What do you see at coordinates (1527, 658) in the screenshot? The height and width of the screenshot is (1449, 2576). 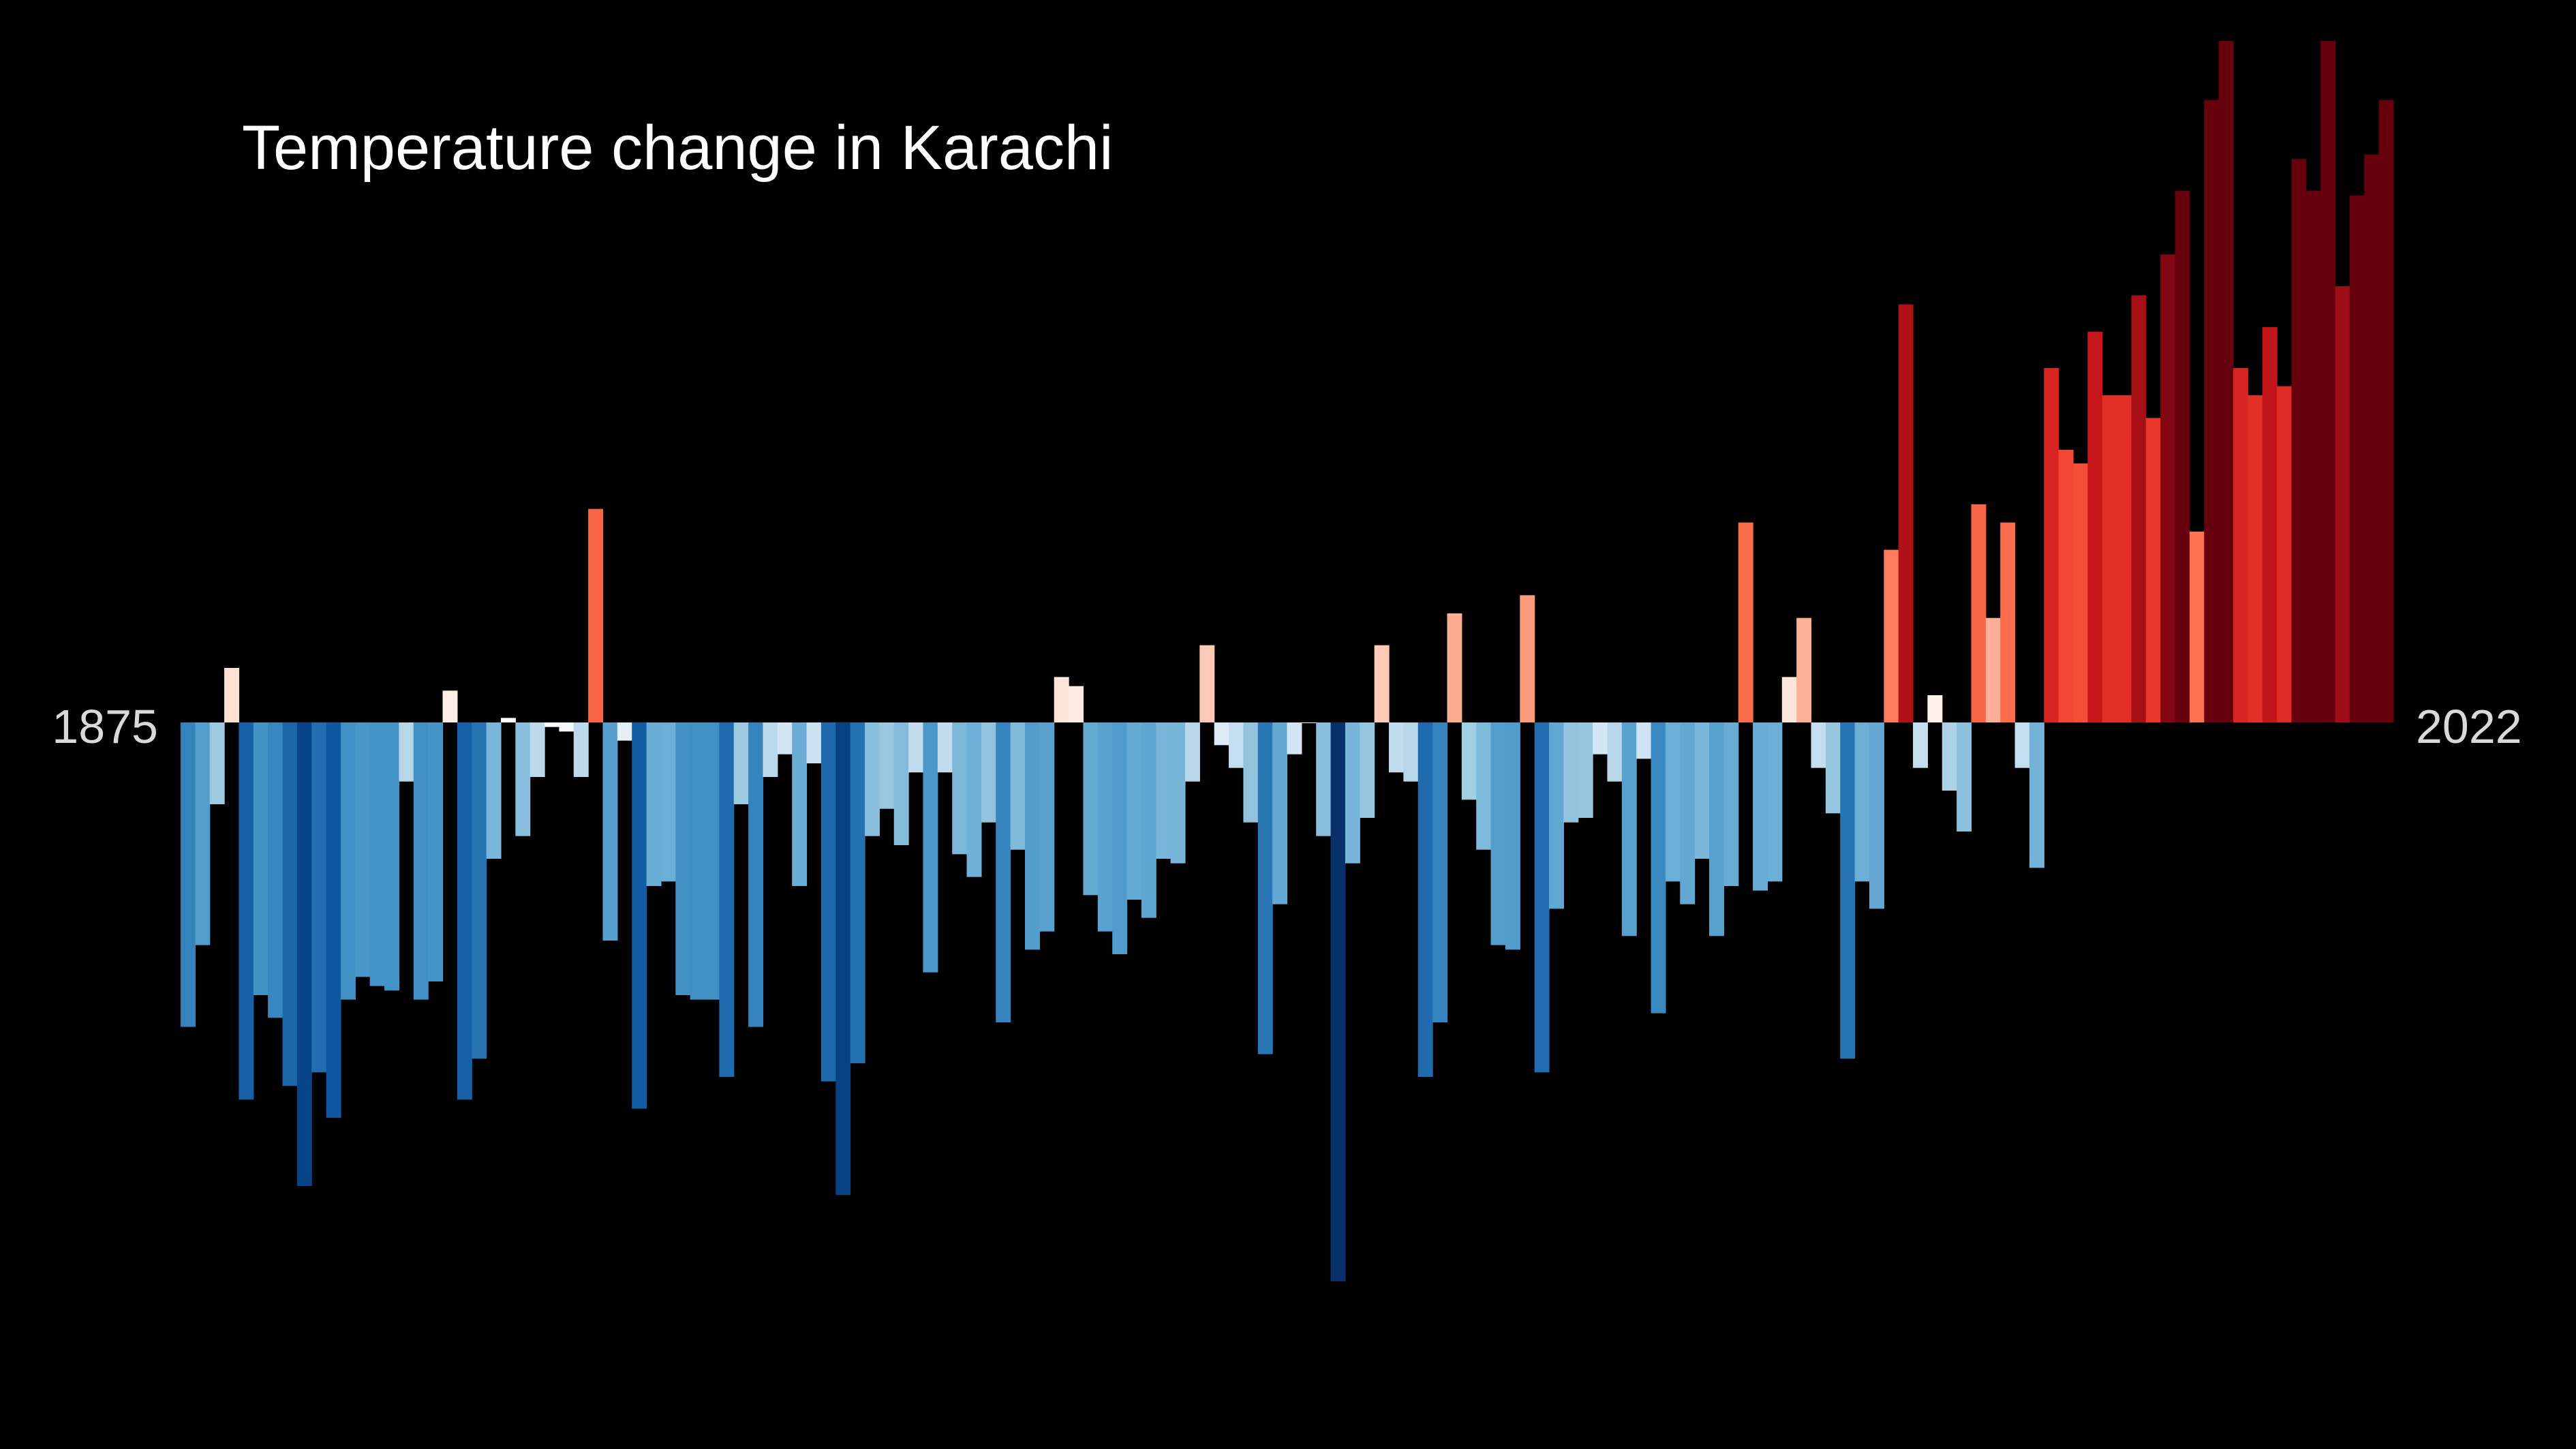 I see `bar-1967` at bounding box center [1527, 658].